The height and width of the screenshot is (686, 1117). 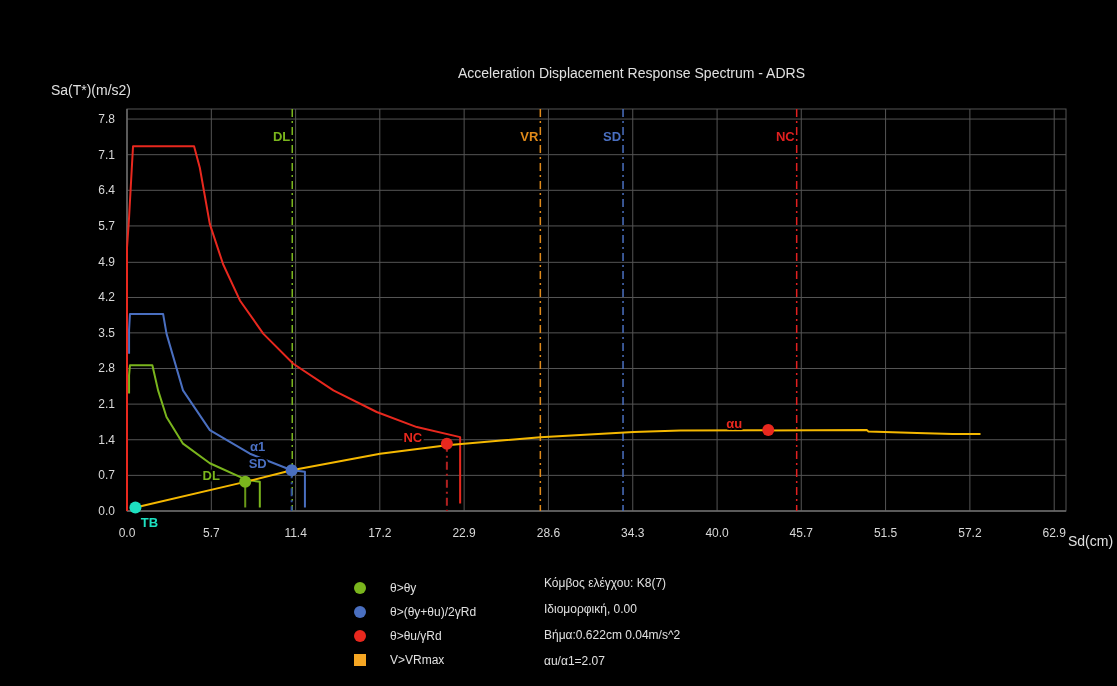 I want to click on text: Βήμα:0.622cm 0.04m/s^2, so click(x=612, y=635).